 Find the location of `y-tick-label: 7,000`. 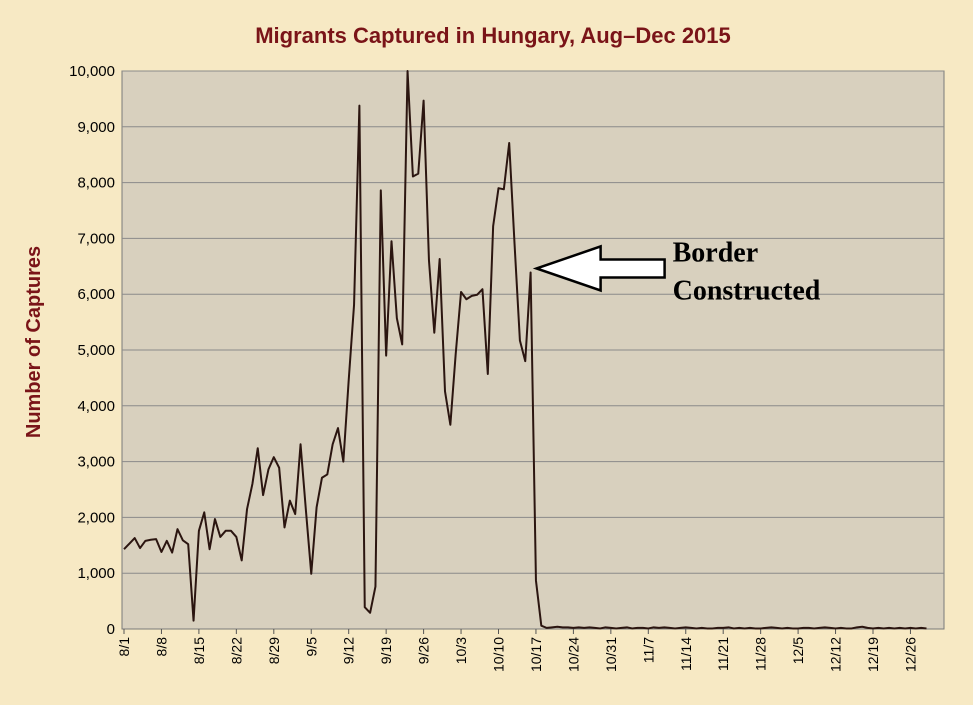

y-tick-label: 7,000 is located at coordinates (96, 238).